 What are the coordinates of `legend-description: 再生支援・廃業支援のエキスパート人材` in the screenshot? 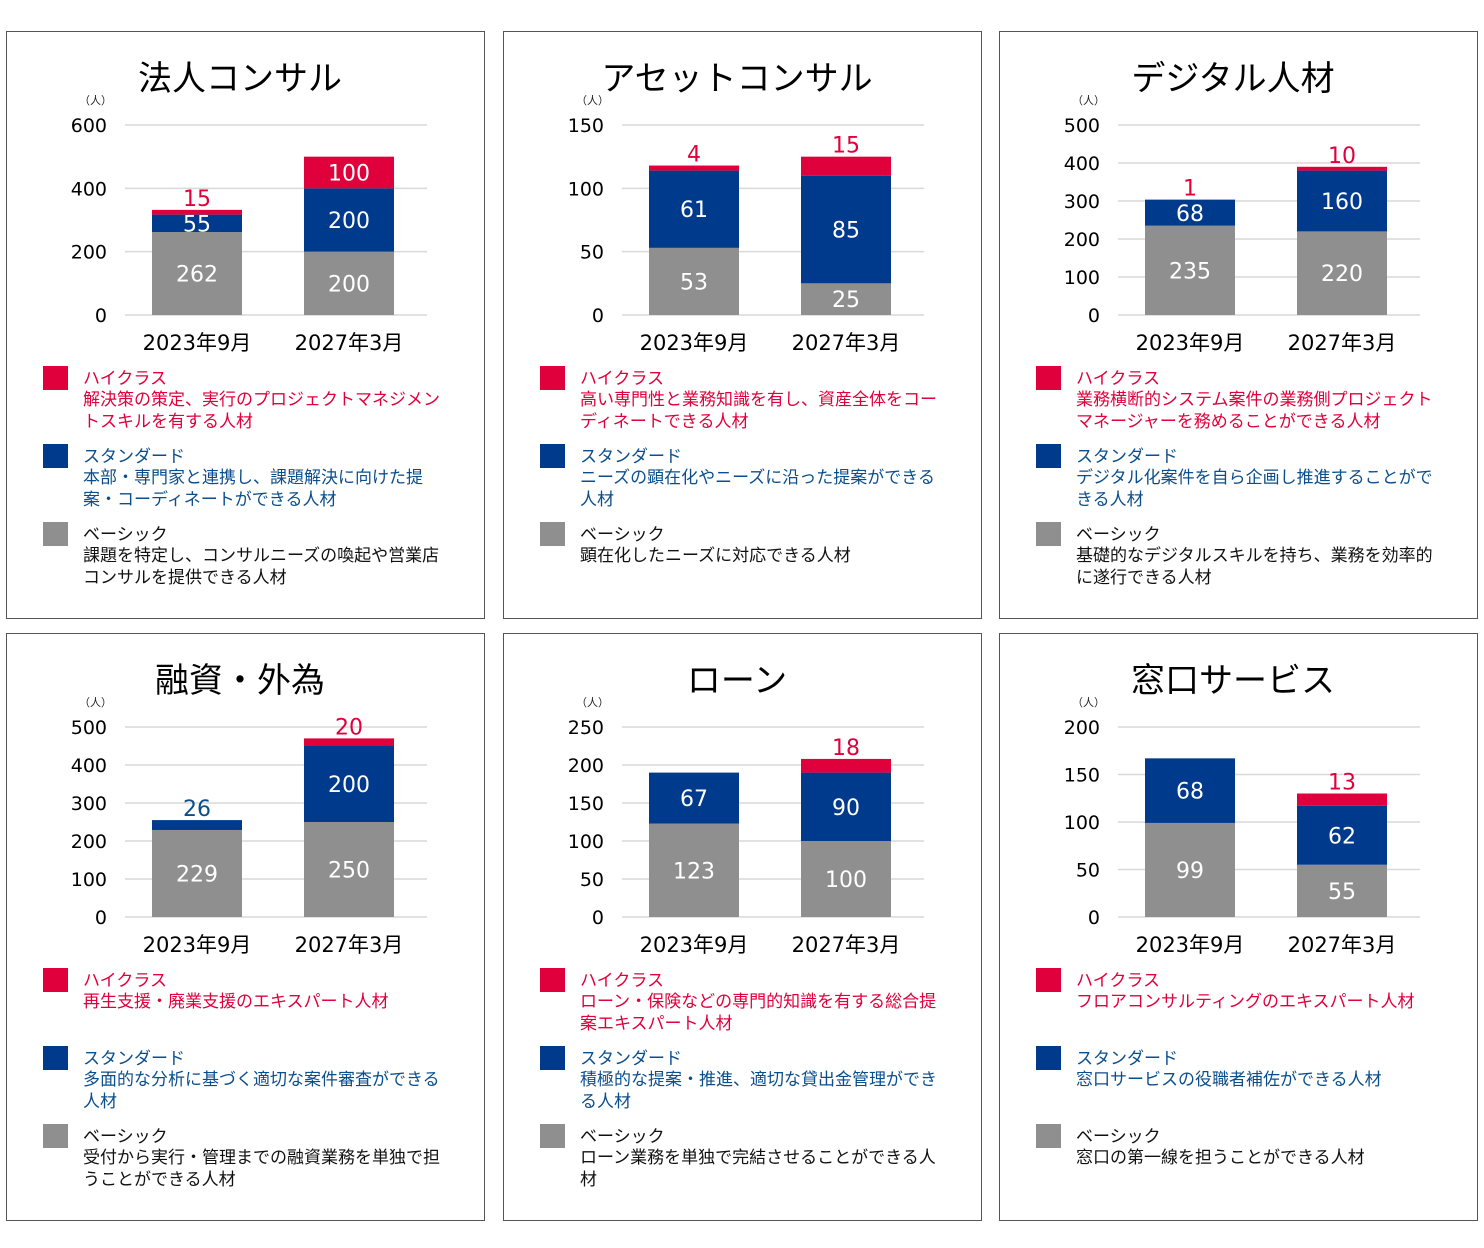 It's located at (236, 1002).